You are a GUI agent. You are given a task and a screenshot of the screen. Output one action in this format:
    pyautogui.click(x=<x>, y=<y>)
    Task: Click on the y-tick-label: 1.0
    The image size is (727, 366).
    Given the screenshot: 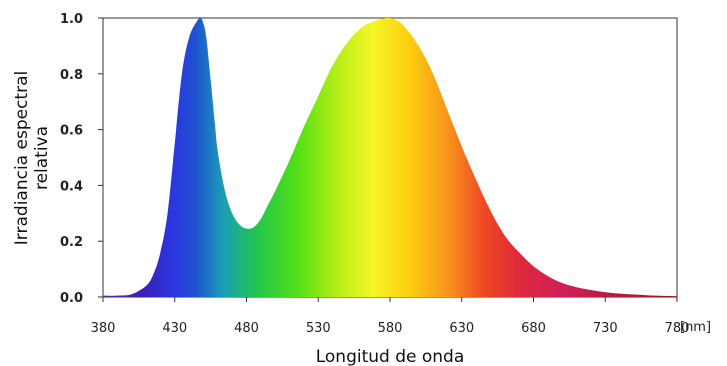 What is the action you would take?
    pyautogui.click(x=71, y=19)
    